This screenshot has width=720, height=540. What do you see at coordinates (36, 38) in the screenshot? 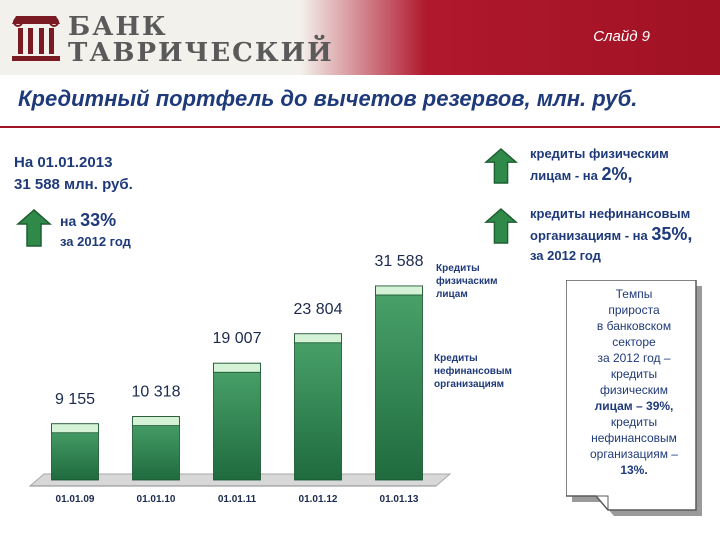
I see `bank-columns-icon` at bounding box center [36, 38].